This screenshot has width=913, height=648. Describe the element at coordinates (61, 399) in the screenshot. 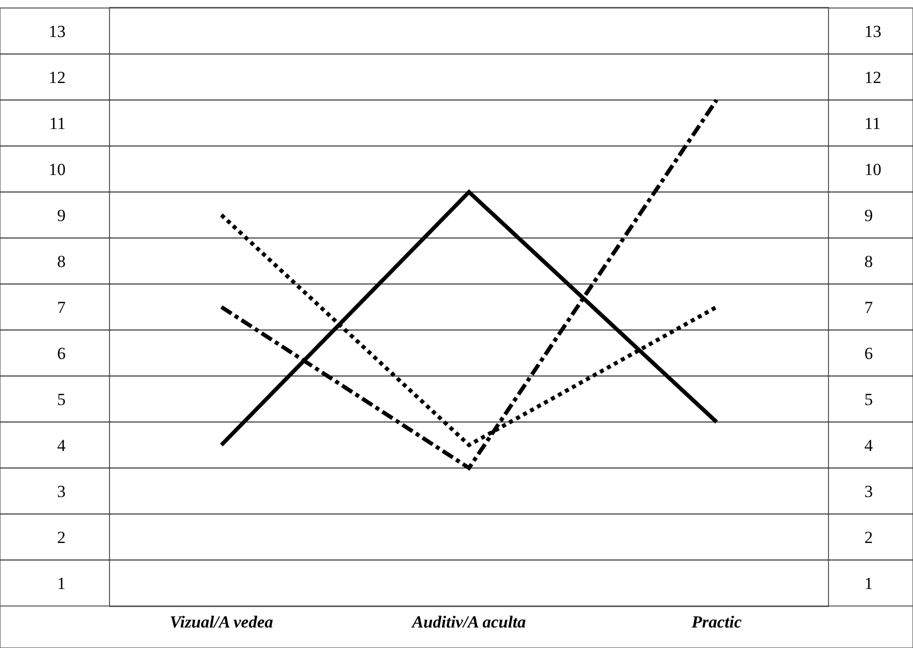

I see `y-tick-label: 5` at that location.